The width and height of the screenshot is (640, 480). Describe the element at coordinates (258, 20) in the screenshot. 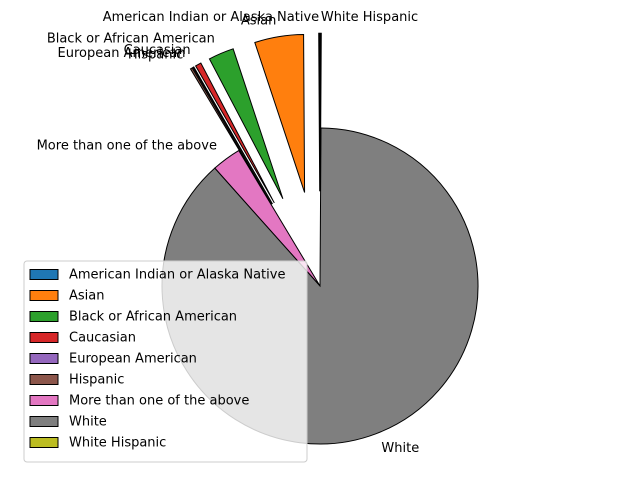

I see `pie-label-asian: Asian` at that location.